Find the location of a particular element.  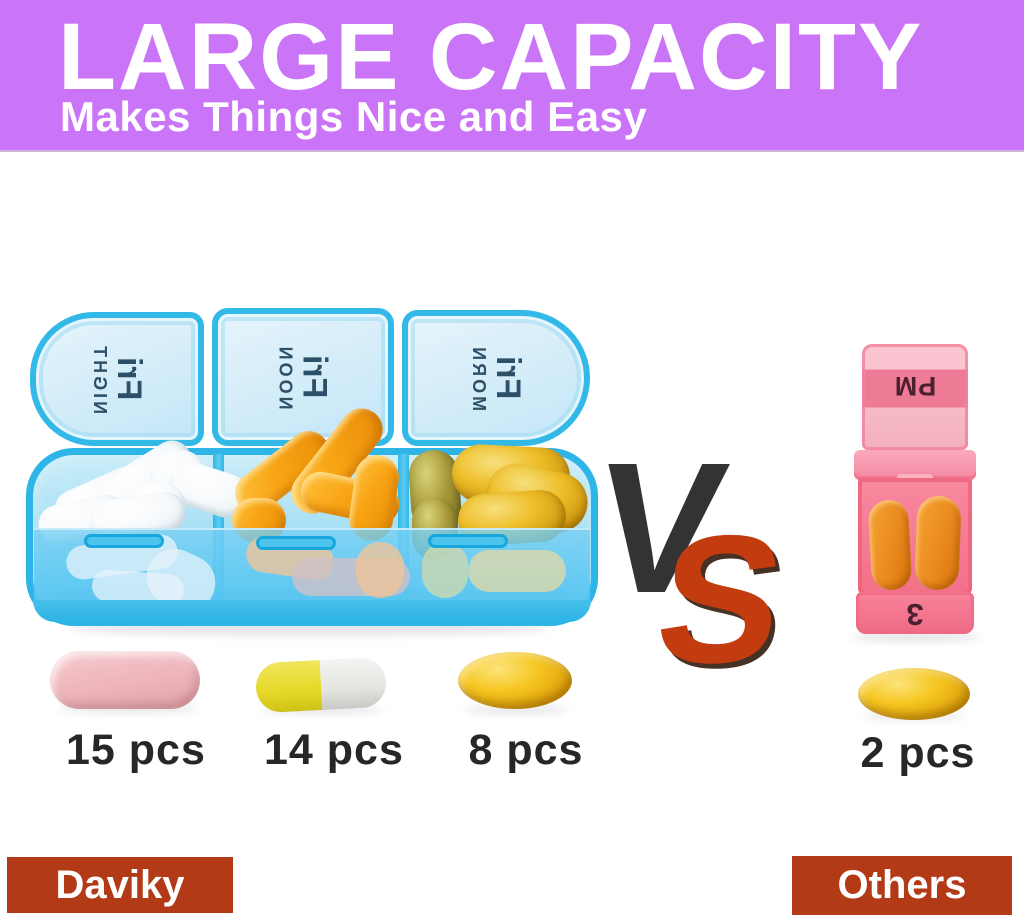

organizer-lid-night: Fri NIGHT is located at coordinates (117, 379).